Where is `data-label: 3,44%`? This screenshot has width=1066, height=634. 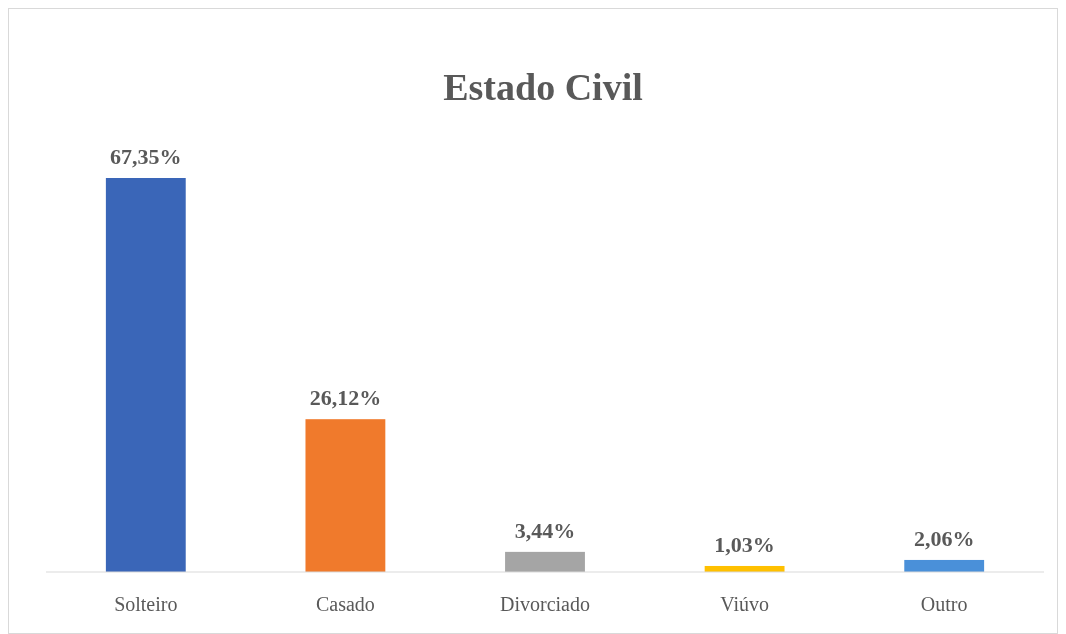 data-label: 3,44% is located at coordinates (545, 530).